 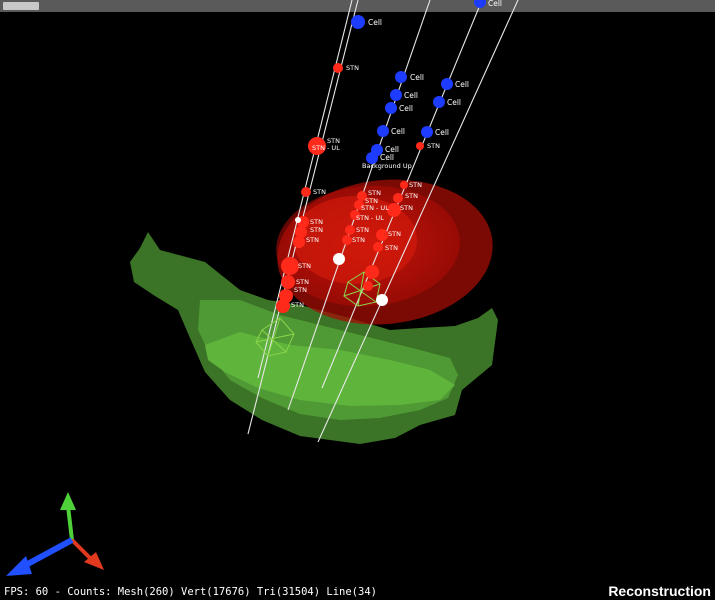 What do you see at coordinates (387, 166) in the screenshot?
I see `background-up-label: Background Up` at bounding box center [387, 166].